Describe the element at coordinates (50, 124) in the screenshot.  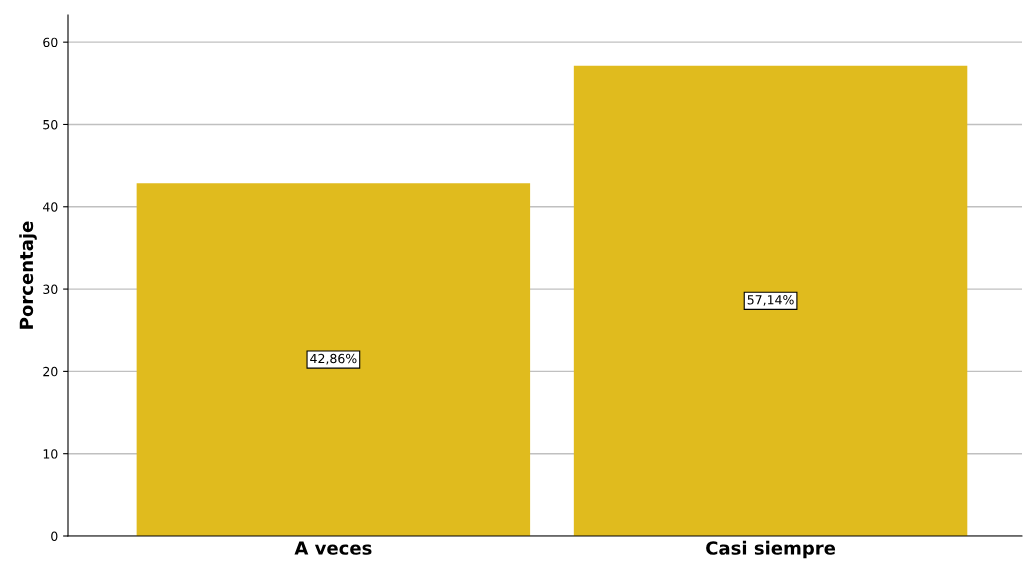
I see `y-tick-label: 50` at that location.